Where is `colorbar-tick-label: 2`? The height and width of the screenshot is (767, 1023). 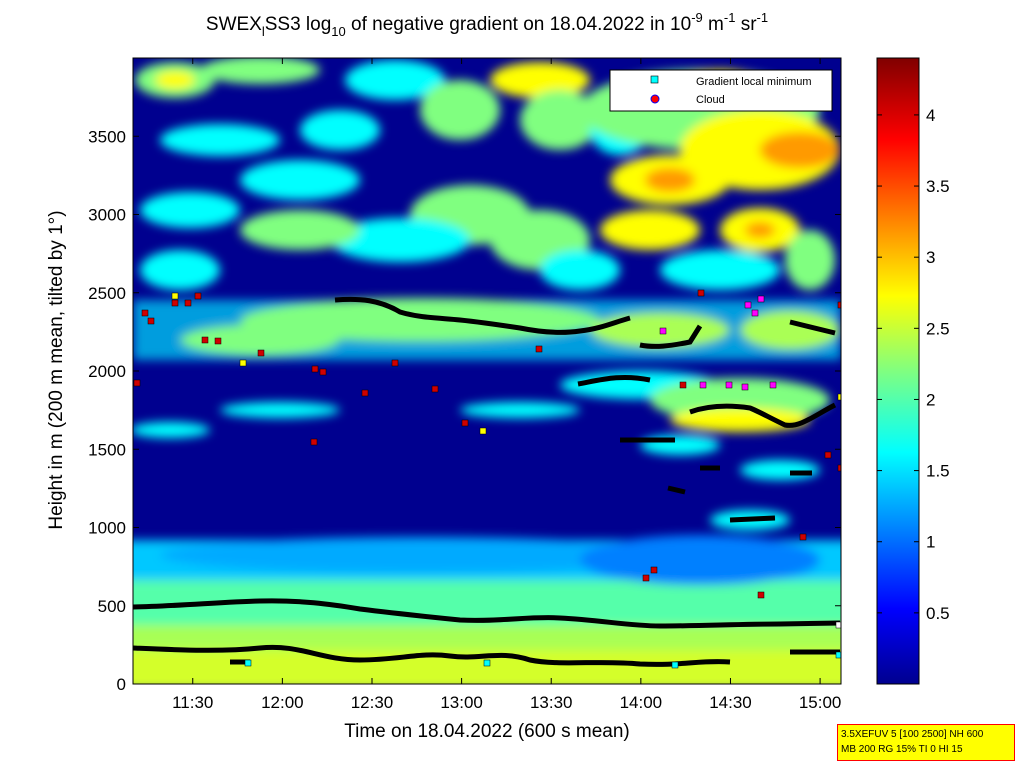
colorbar-tick-label: 2 is located at coordinates (930, 399).